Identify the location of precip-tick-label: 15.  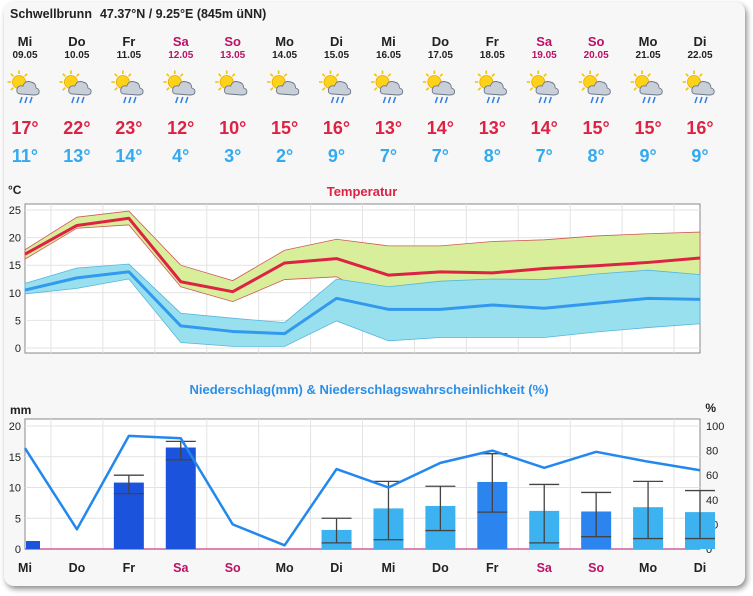
(15, 458).